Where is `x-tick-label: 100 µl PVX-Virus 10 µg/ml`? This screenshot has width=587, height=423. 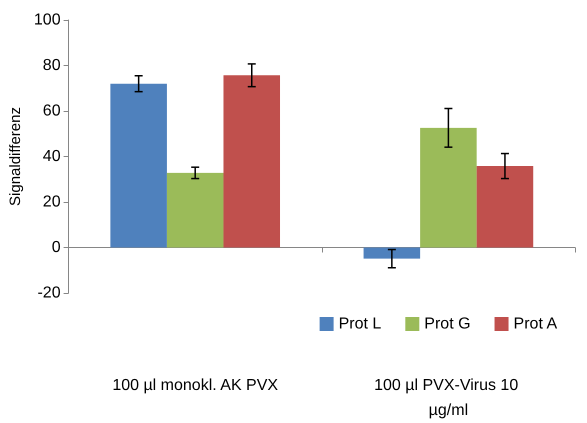 x-tick-label: 100 µl PVX-Virus 10 µg/ml is located at coordinates (448, 398).